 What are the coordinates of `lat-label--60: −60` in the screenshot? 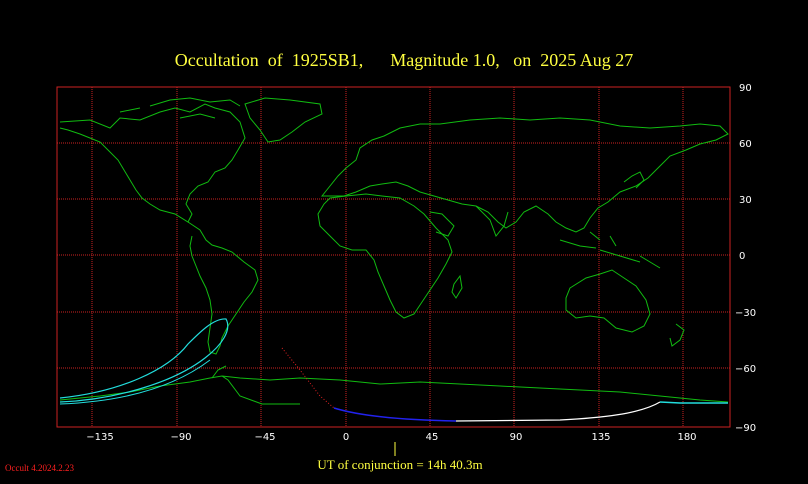 It's located at (745, 369).